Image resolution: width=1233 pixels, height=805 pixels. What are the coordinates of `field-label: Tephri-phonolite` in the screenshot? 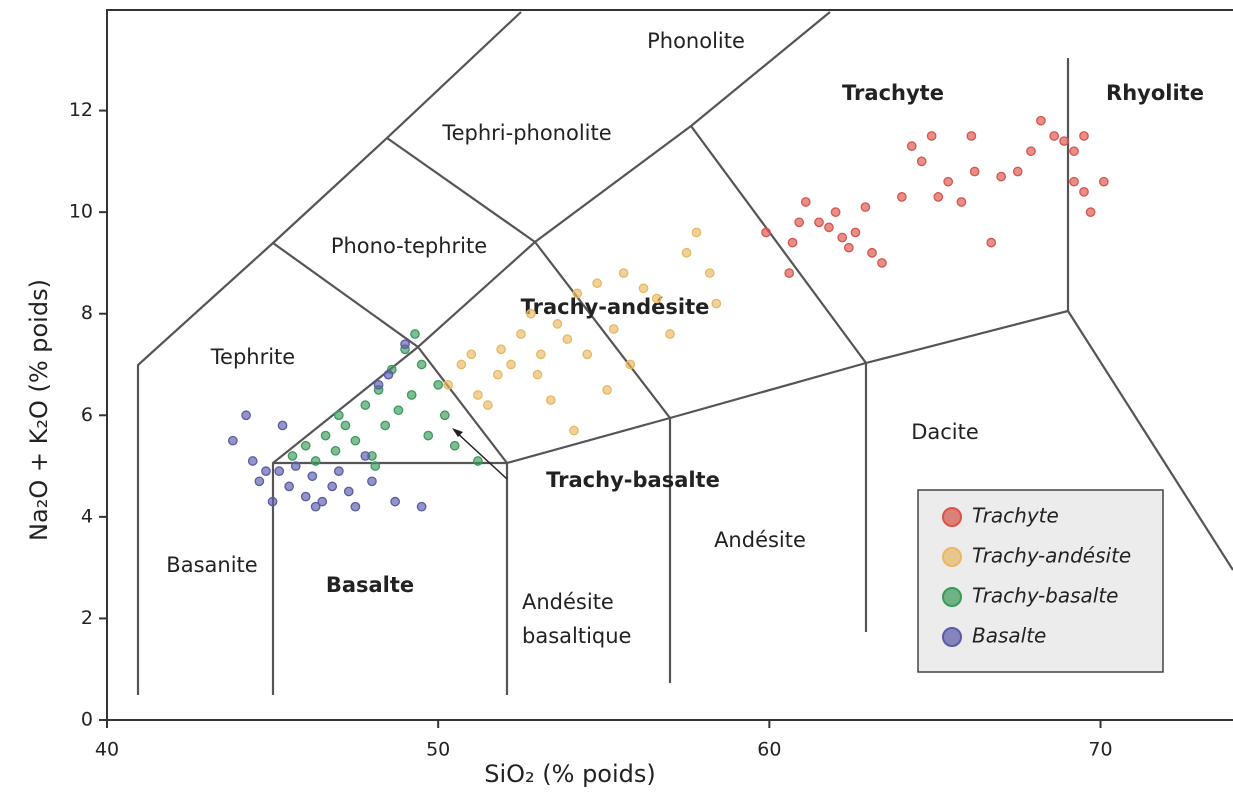 It's located at (526, 133).